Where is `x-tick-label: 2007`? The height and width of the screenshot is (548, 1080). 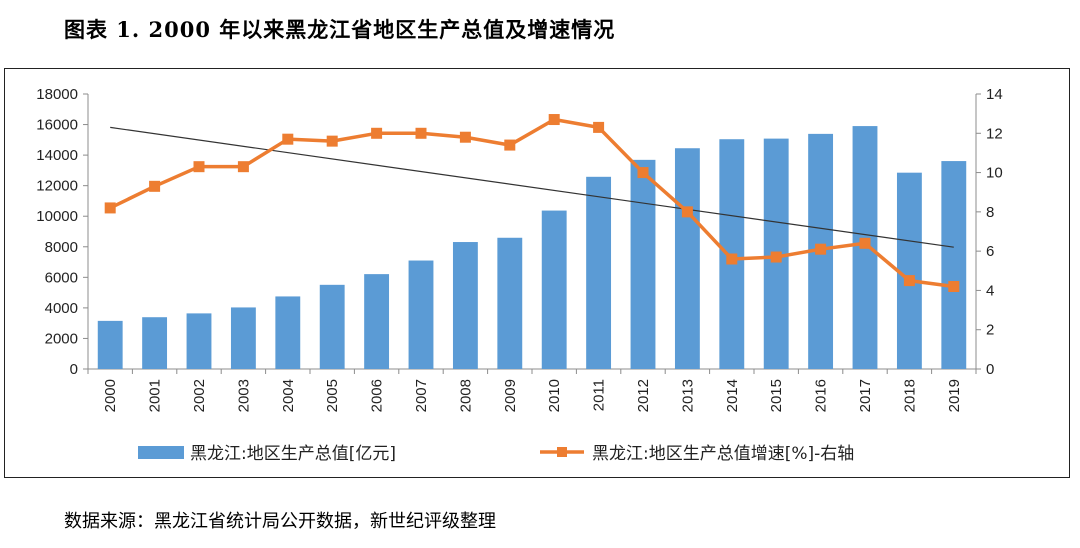
x-tick-label: 2007 is located at coordinates (421, 395).